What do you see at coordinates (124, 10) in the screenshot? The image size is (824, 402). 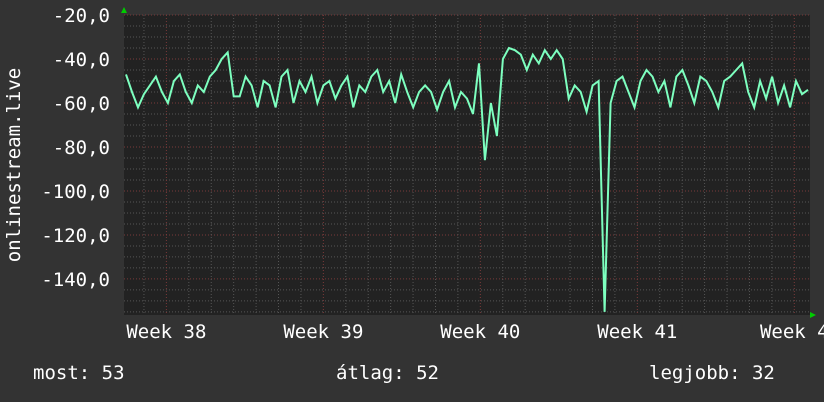 I see `y-axis-arrow-icon` at bounding box center [124, 10].